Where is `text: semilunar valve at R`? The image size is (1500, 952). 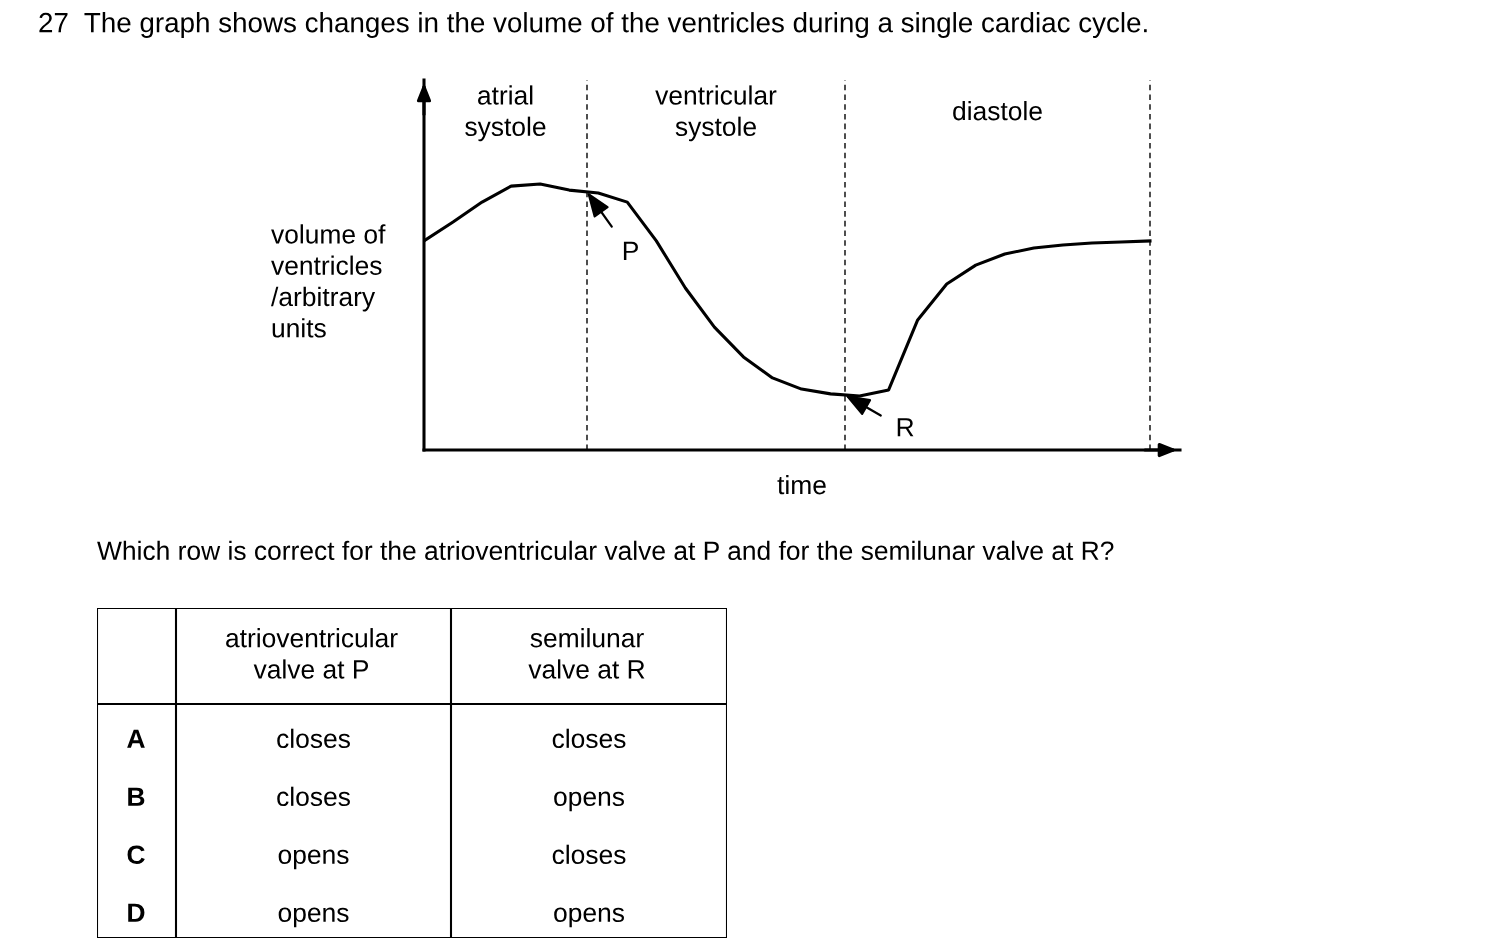 text: semilunar valve at R is located at coordinates (586, 653).